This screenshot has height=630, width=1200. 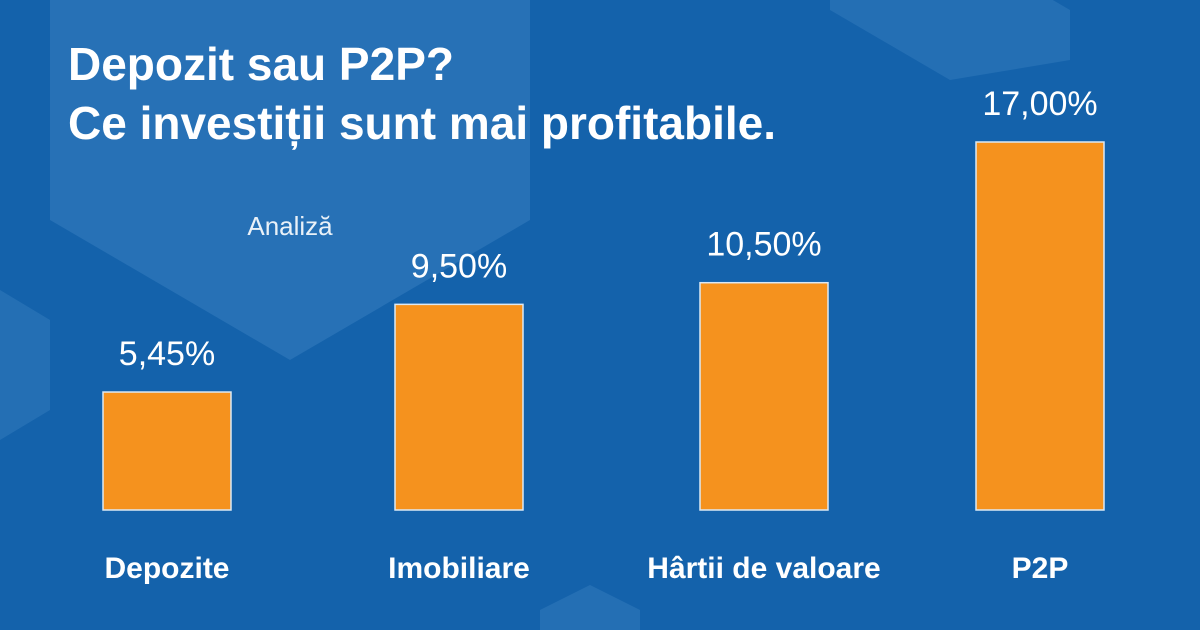 I want to click on x-tick-label: P2P, so click(x=1040, y=568).